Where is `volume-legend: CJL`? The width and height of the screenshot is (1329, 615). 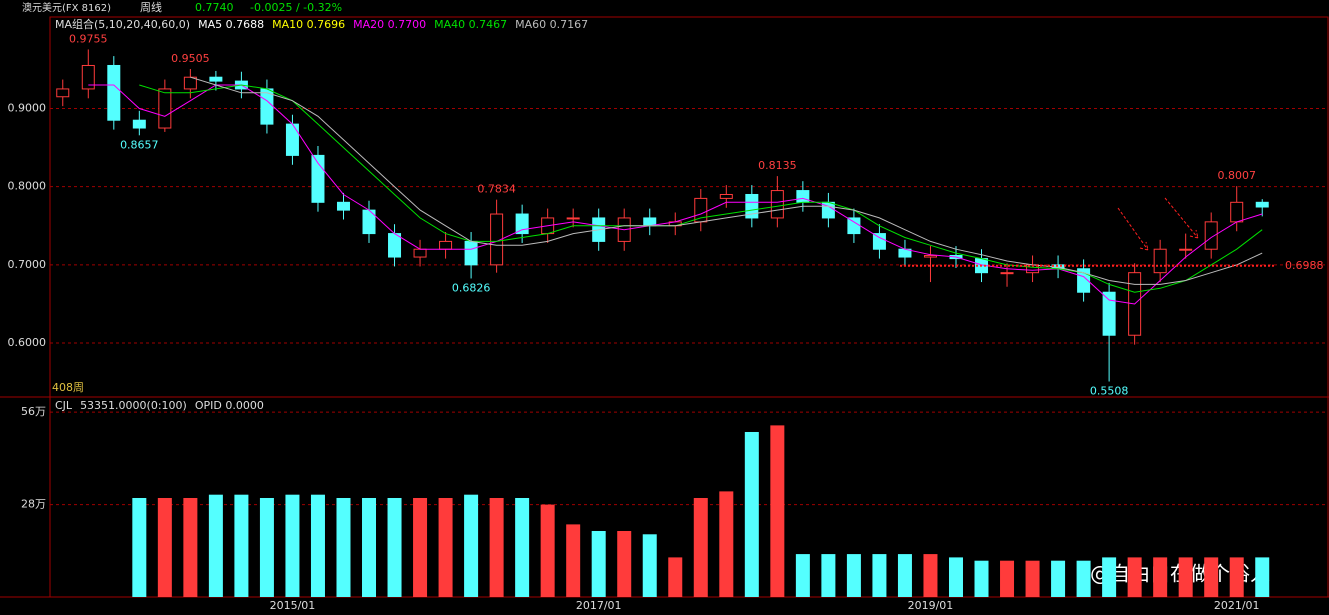
volume-legend: CJL is located at coordinates (64, 405).